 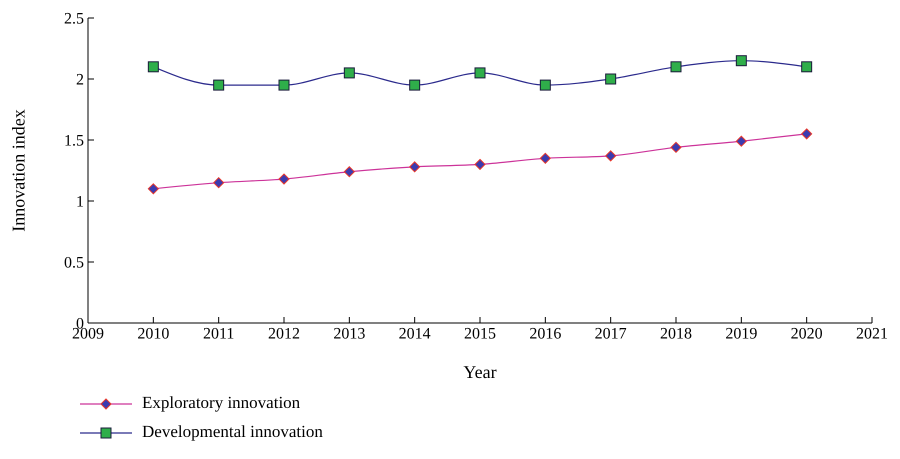 What do you see at coordinates (74, 141) in the screenshot?
I see `y-tick-label: 1.5` at bounding box center [74, 141].